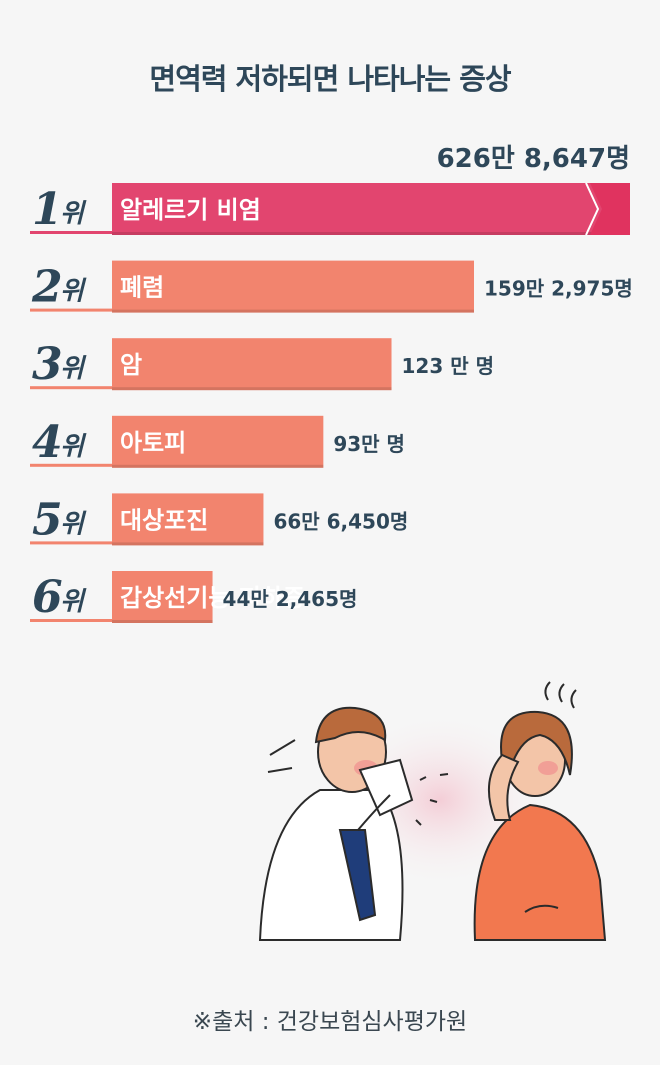 This screenshot has height=1065, width=660. What do you see at coordinates (330, 79) in the screenshot?
I see `chart-title: 면역력 저하되면 나타나는 증상` at bounding box center [330, 79].